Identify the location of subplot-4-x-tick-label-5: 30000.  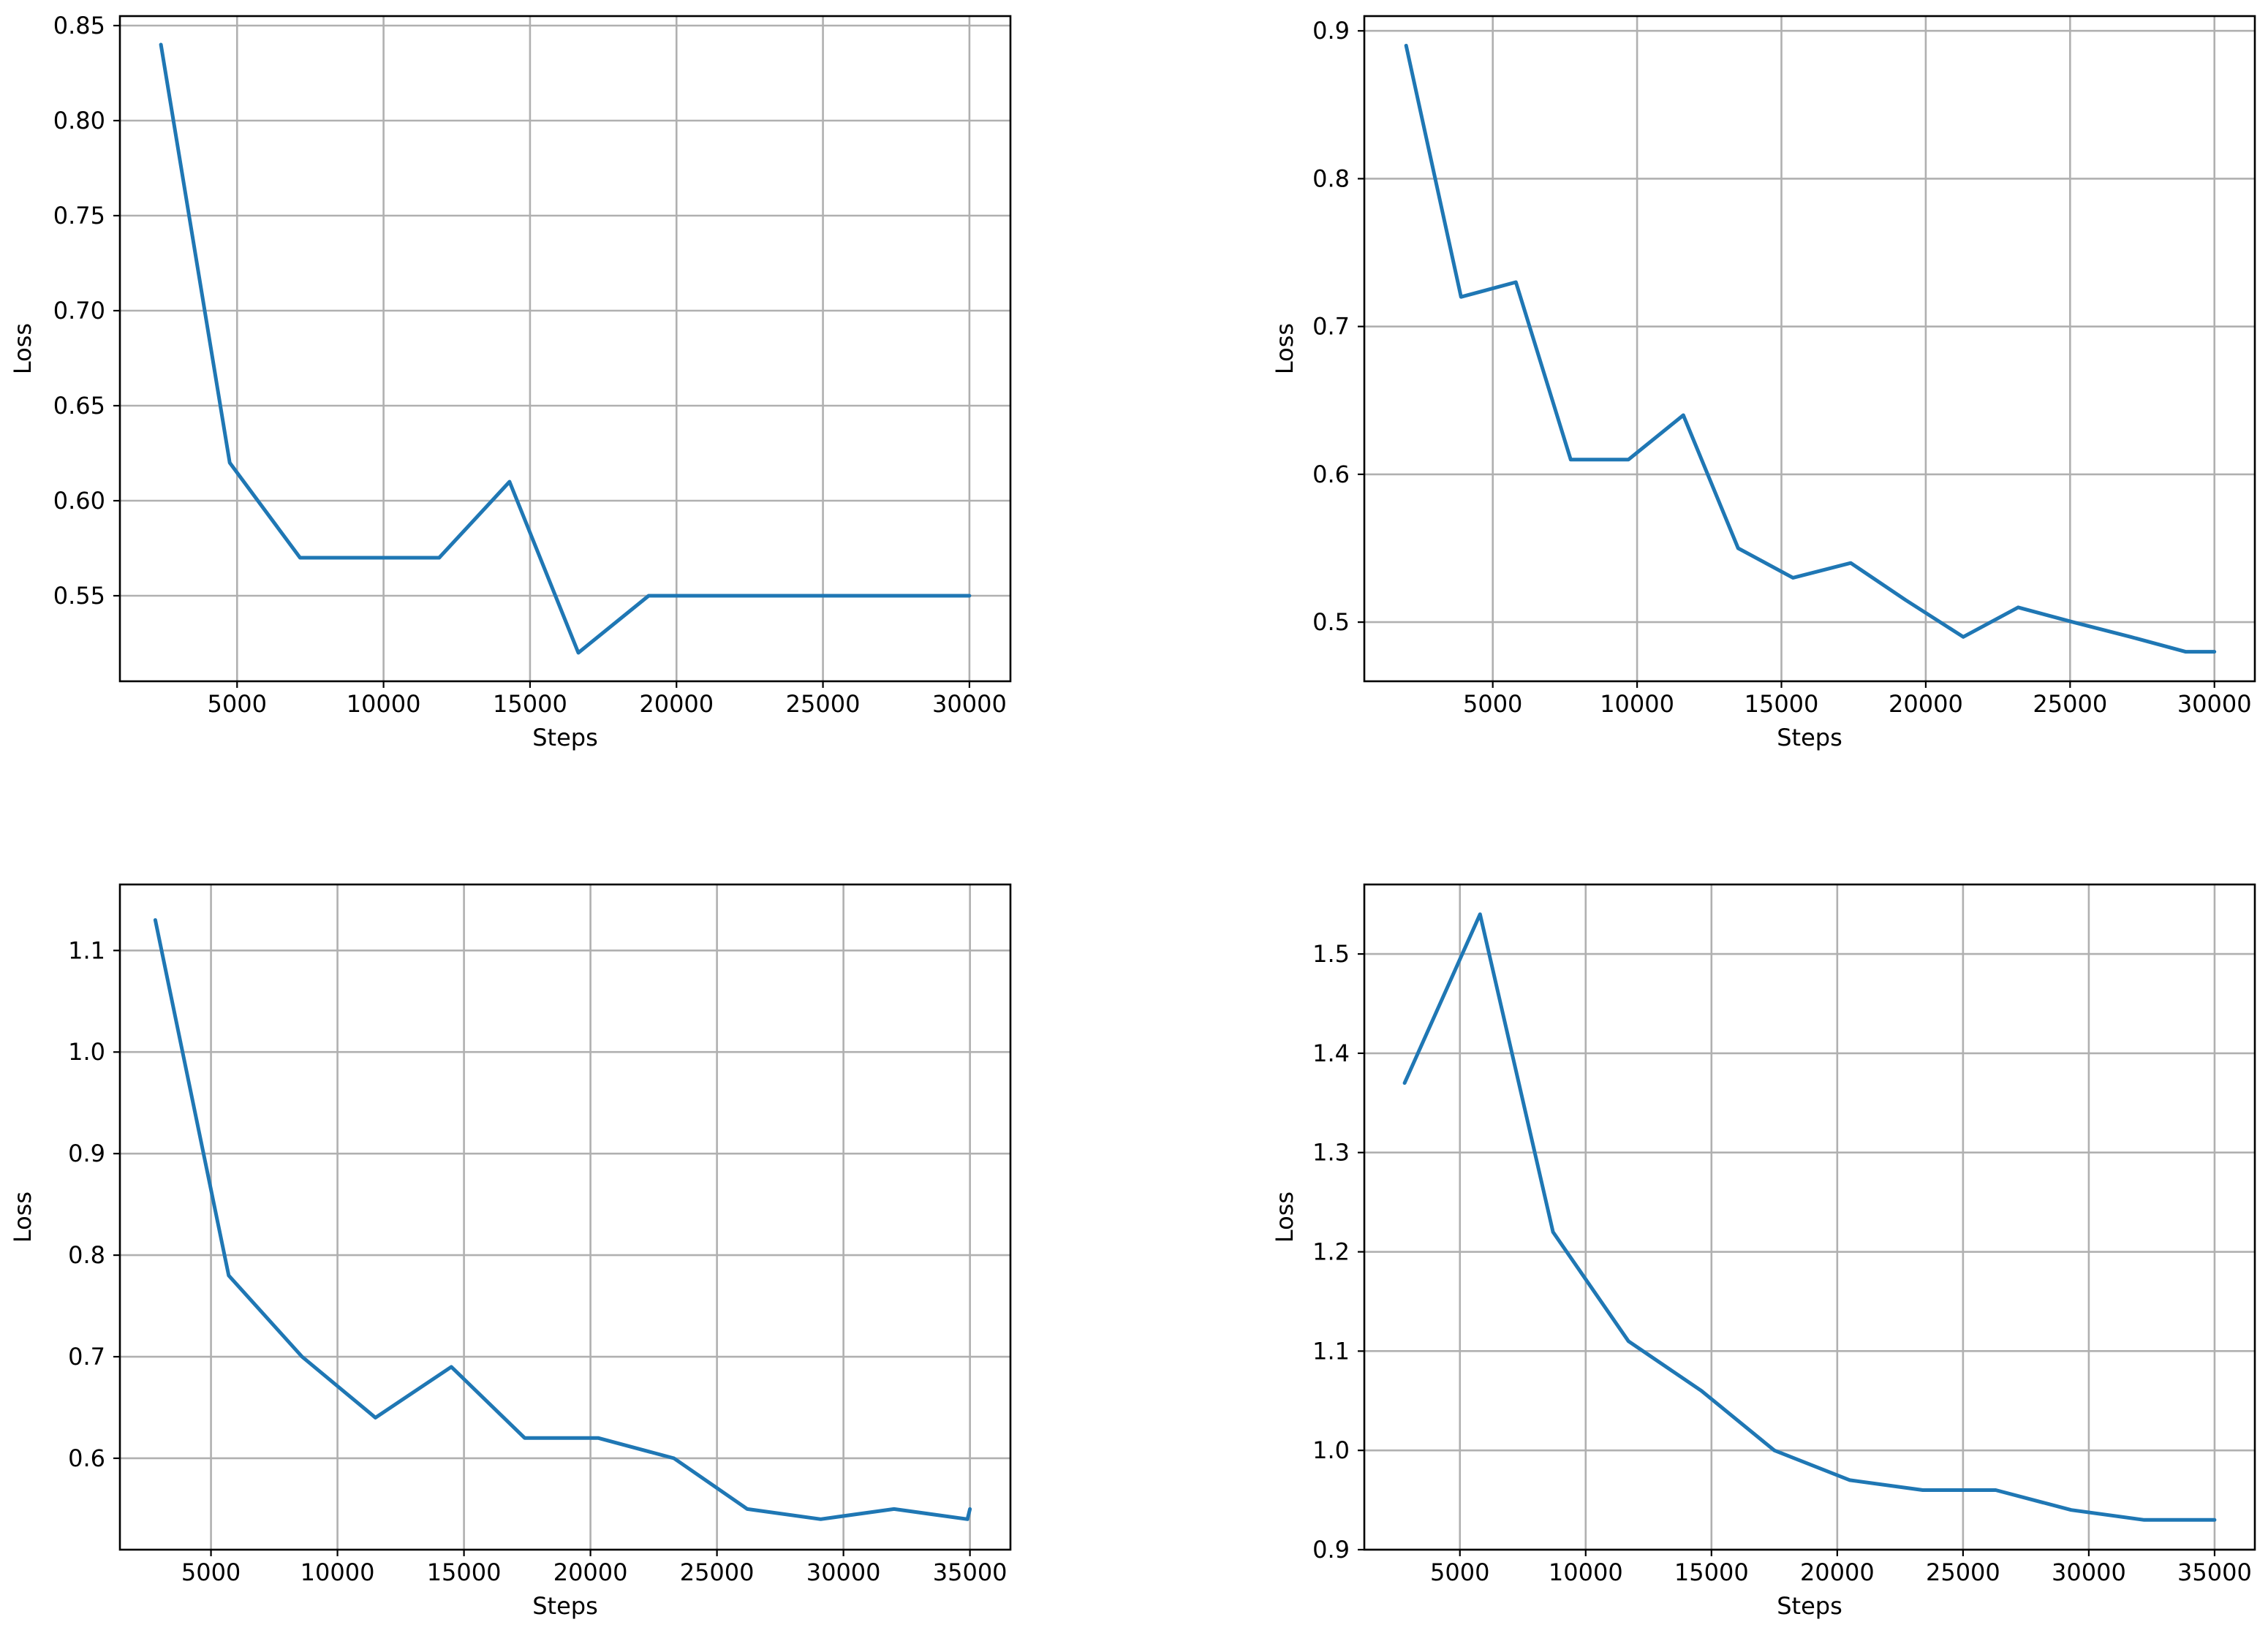
(2089, 1572).